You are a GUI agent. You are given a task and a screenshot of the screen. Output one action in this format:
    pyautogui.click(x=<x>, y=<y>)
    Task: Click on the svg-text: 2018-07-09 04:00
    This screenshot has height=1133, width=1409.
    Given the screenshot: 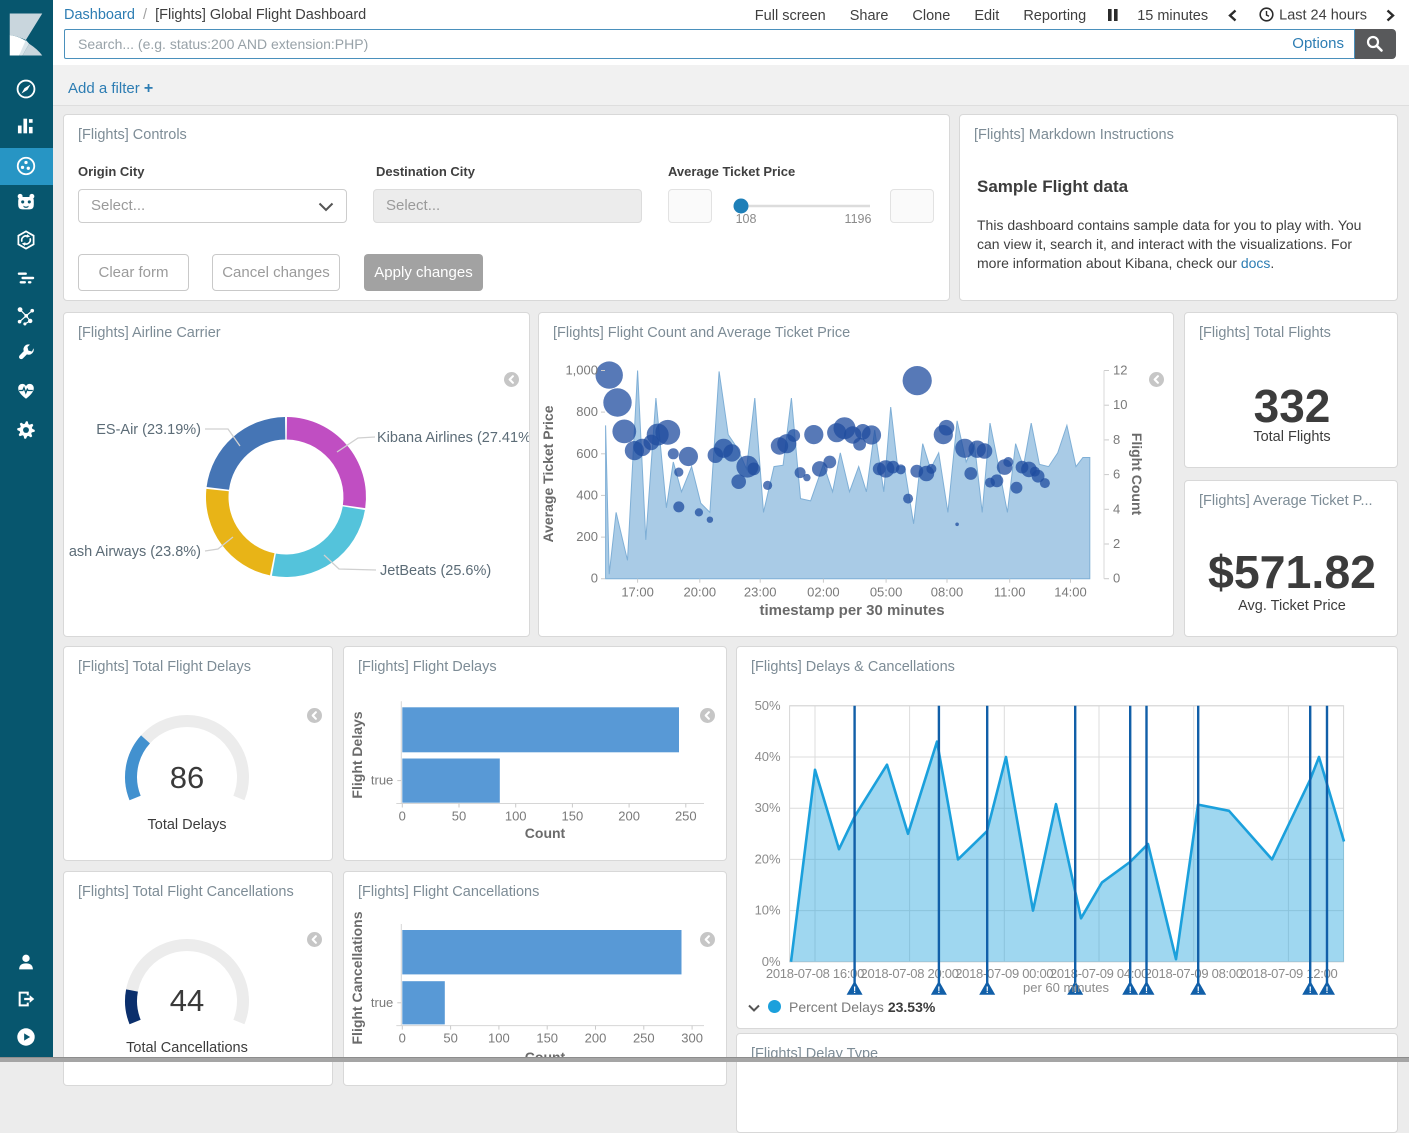 What is the action you would take?
    pyautogui.click(x=1099, y=973)
    